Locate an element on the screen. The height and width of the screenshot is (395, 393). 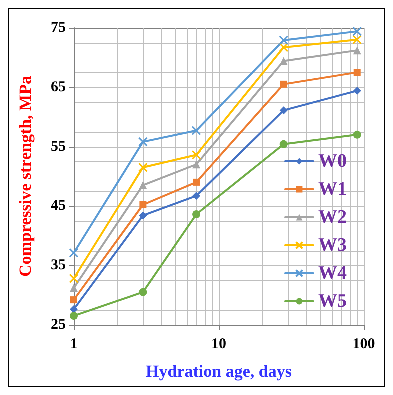
legend-label: W0 is located at coordinates (332, 161).